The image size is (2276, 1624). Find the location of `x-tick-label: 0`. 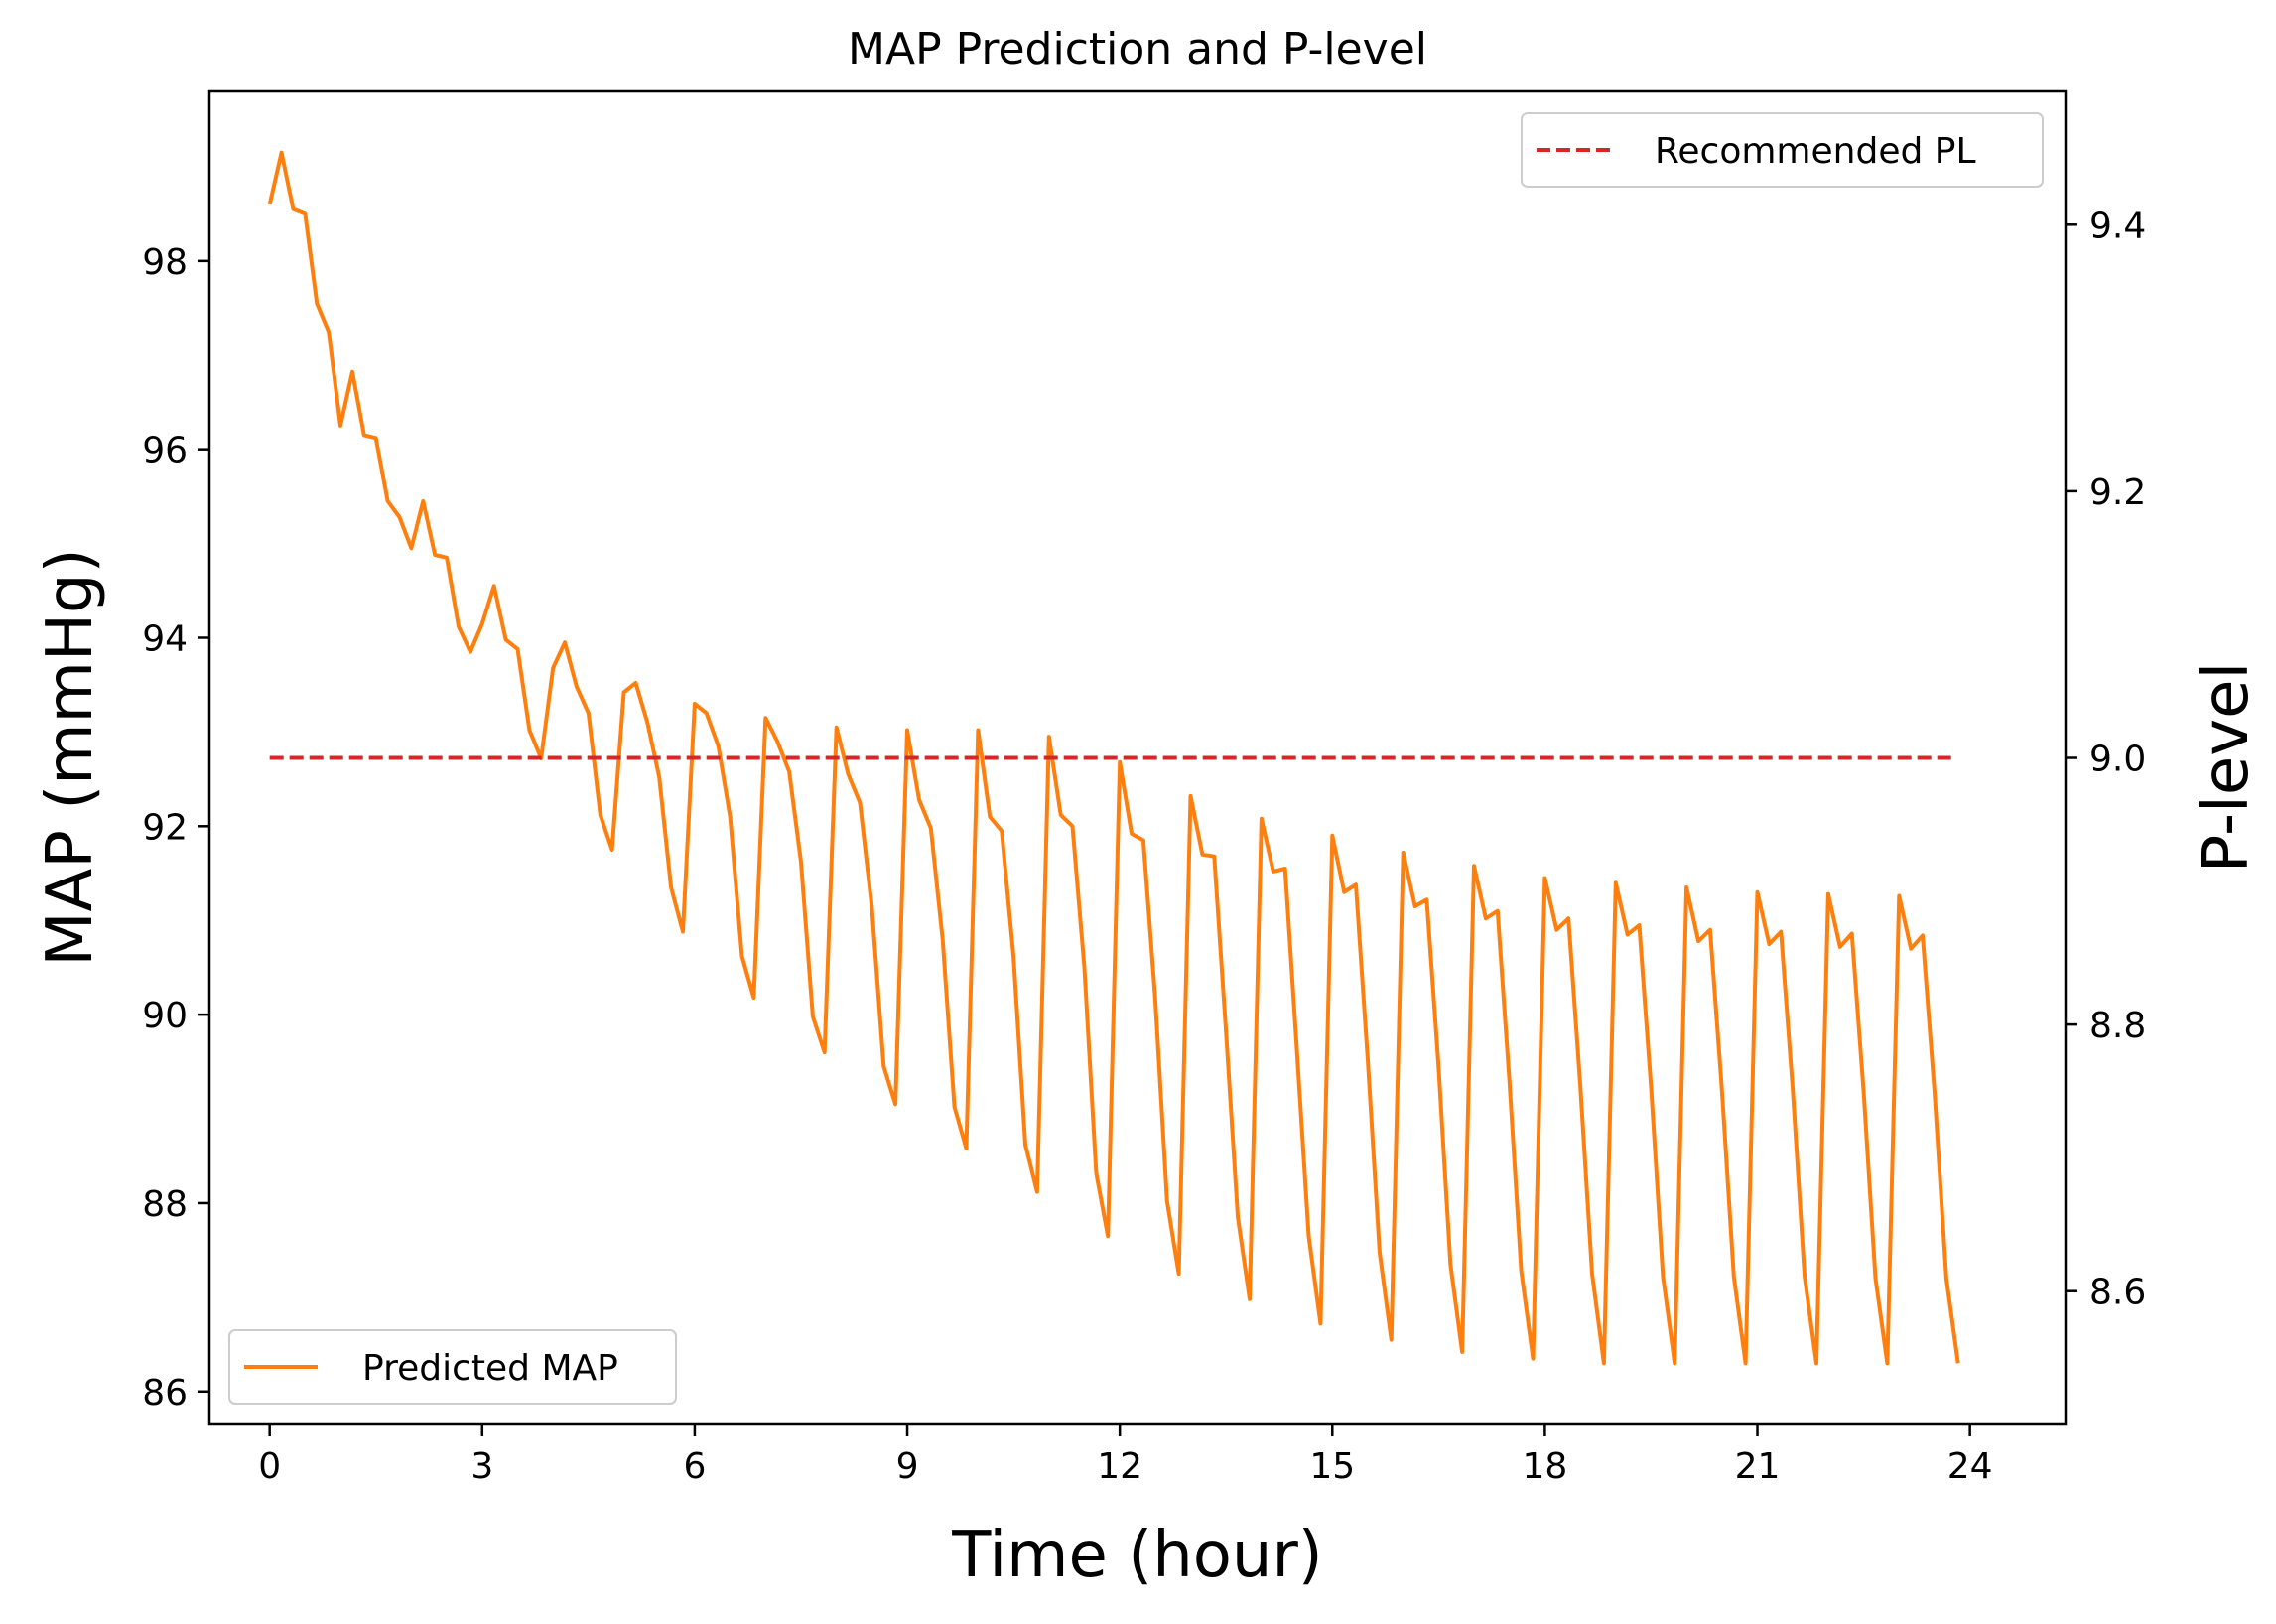

x-tick-label: 0 is located at coordinates (269, 1466).